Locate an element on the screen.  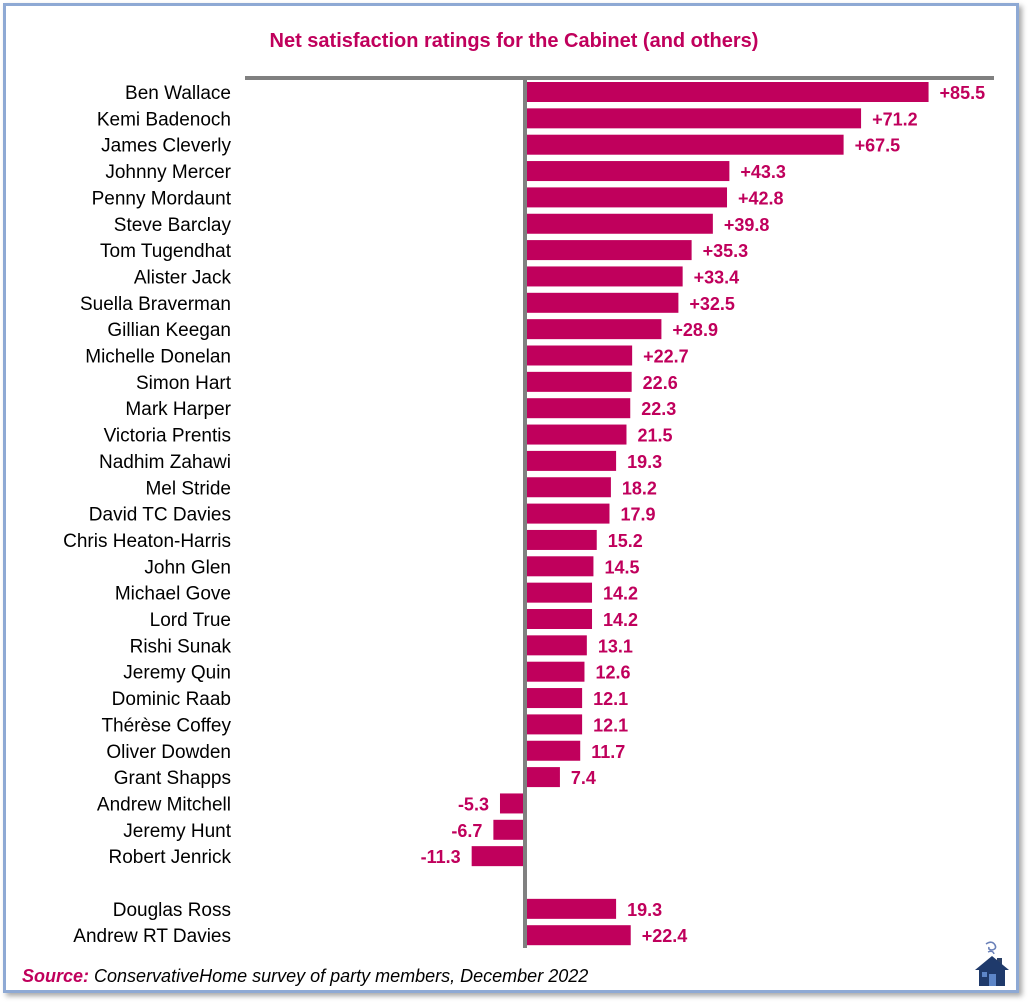
category-label: Andrew RT Davies is located at coordinates (152, 936).